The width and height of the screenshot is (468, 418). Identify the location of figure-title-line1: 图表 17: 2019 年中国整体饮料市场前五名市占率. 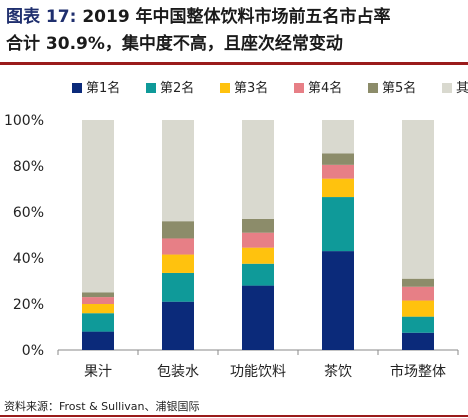
(198, 17).